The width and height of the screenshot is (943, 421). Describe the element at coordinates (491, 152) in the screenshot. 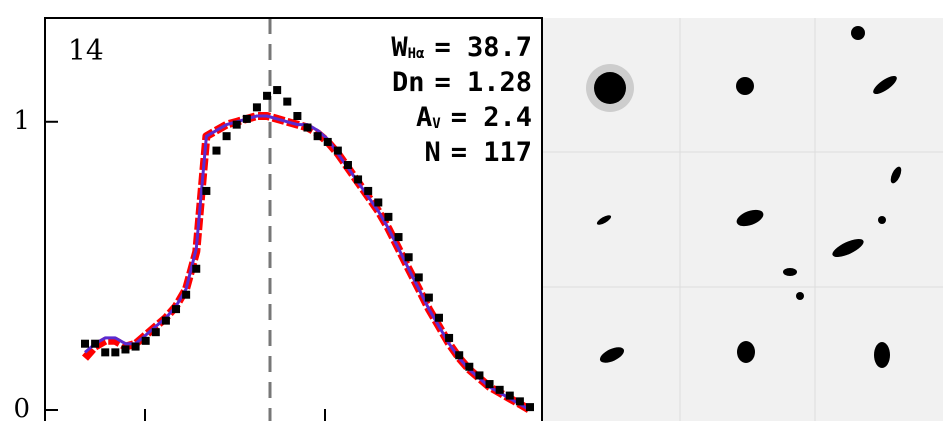

I see `annotation-value: = 117` at that location.